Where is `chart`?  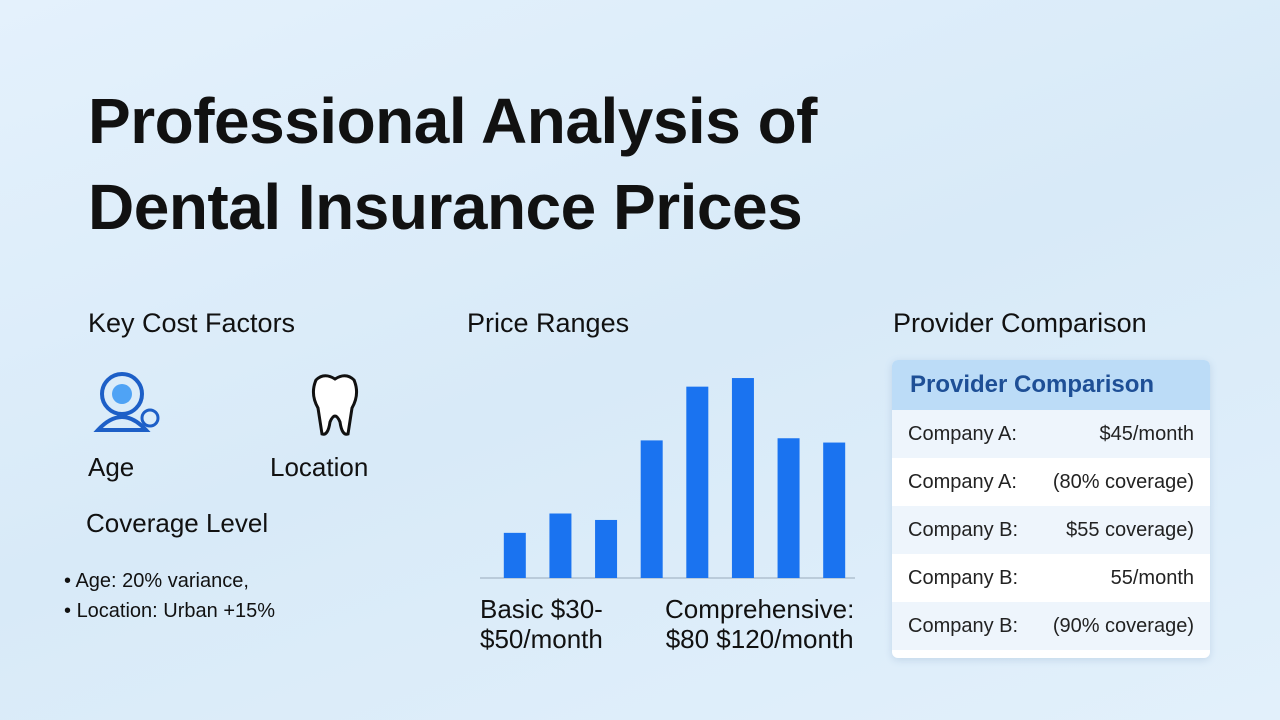
chart is located at coordinates (667, 478).